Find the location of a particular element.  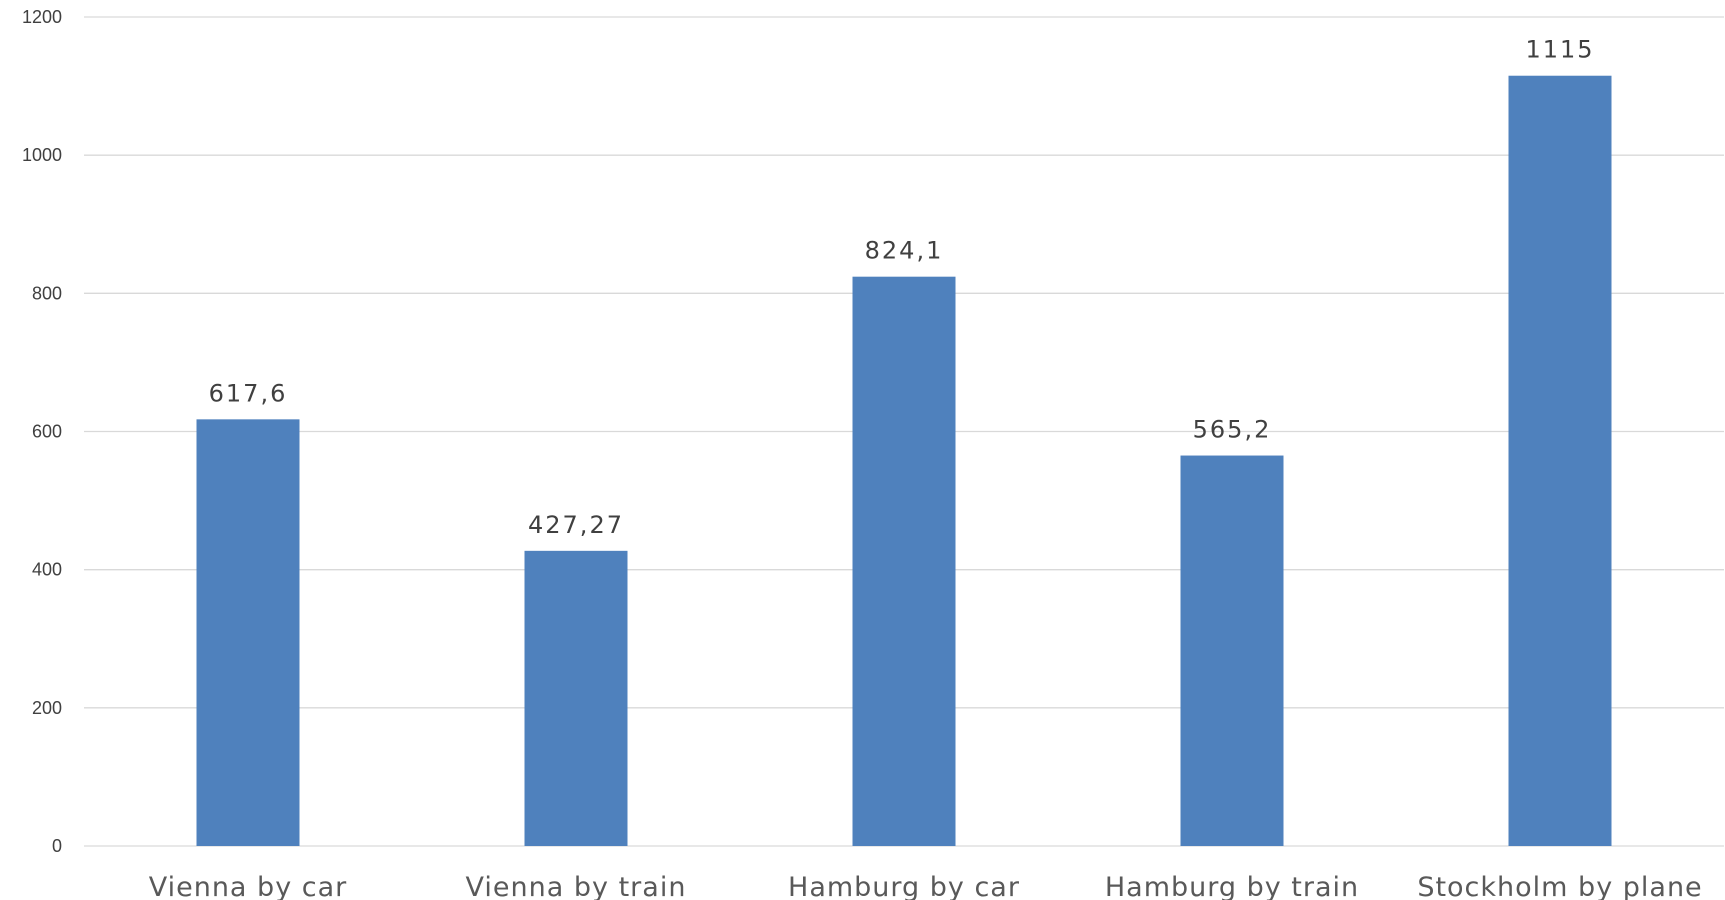

x-tick-label-3: Hamburg by car is located at coordinates (904, 886).